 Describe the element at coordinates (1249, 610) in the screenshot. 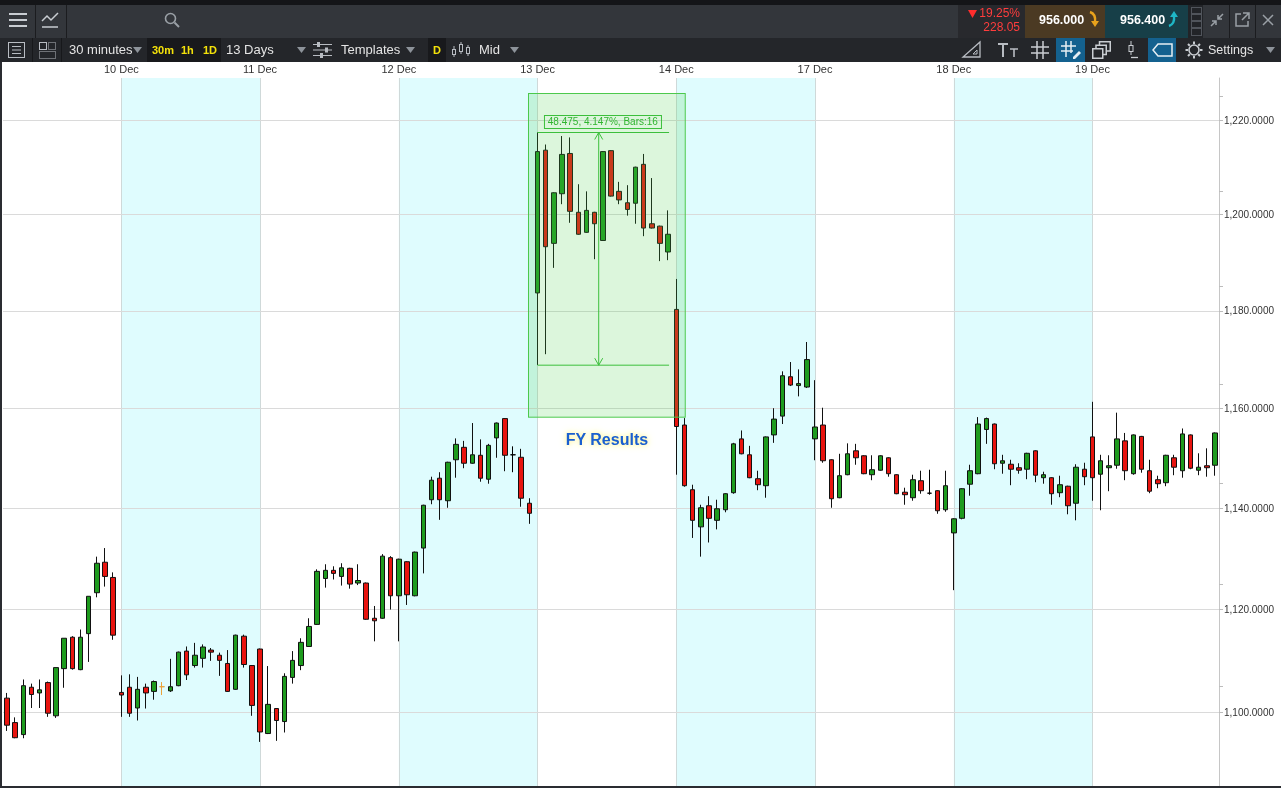

I see `y-tick-label: 1,120.0000` at that location.